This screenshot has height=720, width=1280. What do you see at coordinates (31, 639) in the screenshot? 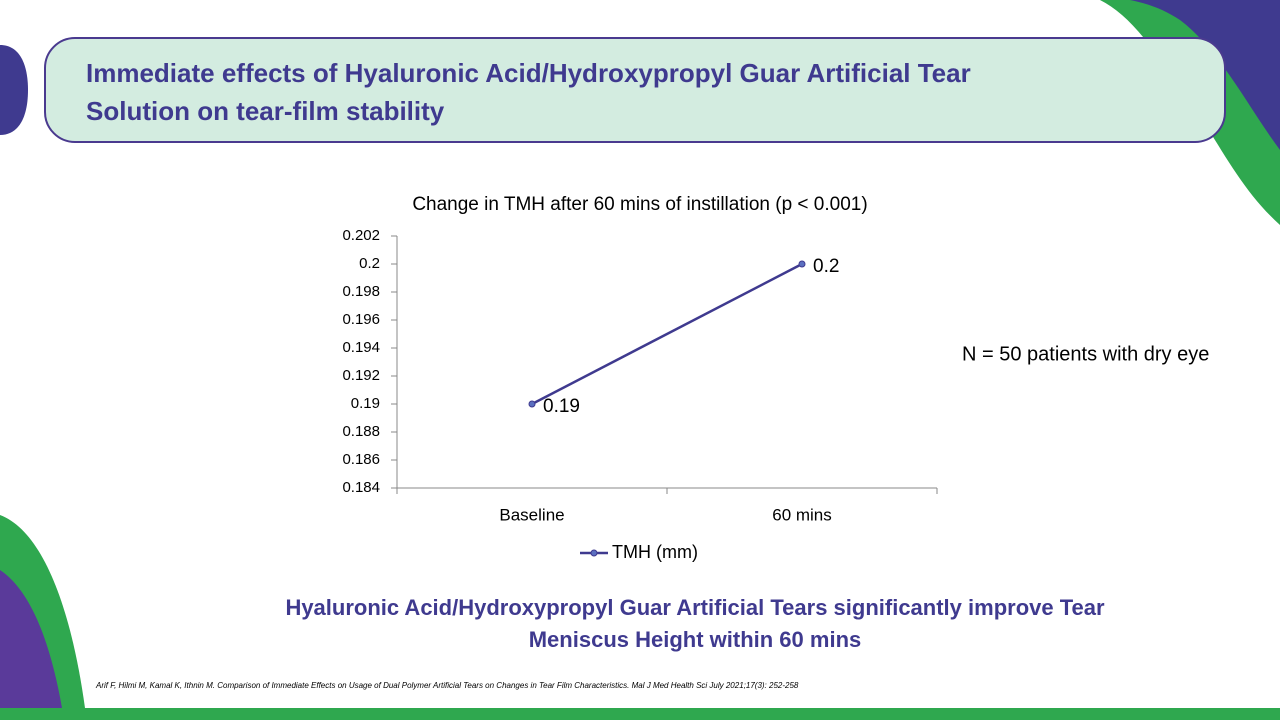
I see `corner-purple-bottom` at bounding box center [31, 639].